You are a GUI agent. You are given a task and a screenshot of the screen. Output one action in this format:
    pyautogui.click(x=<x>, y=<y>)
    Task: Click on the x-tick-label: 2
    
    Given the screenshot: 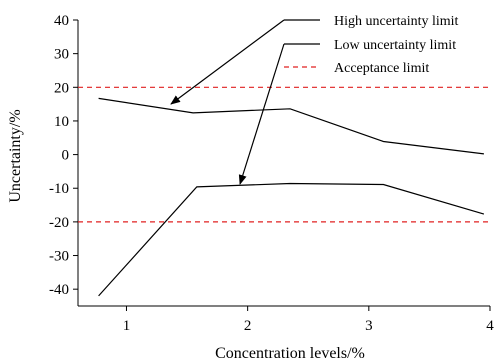 What is the action you would take?
    pyautogui.click(x=248, y=326)
    